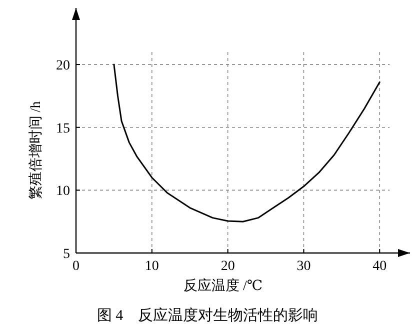 The image size is (415, 328). Describe the element at coordinates (76, 266) in the screenshot. I see `x-tick-label: 0` at that location.